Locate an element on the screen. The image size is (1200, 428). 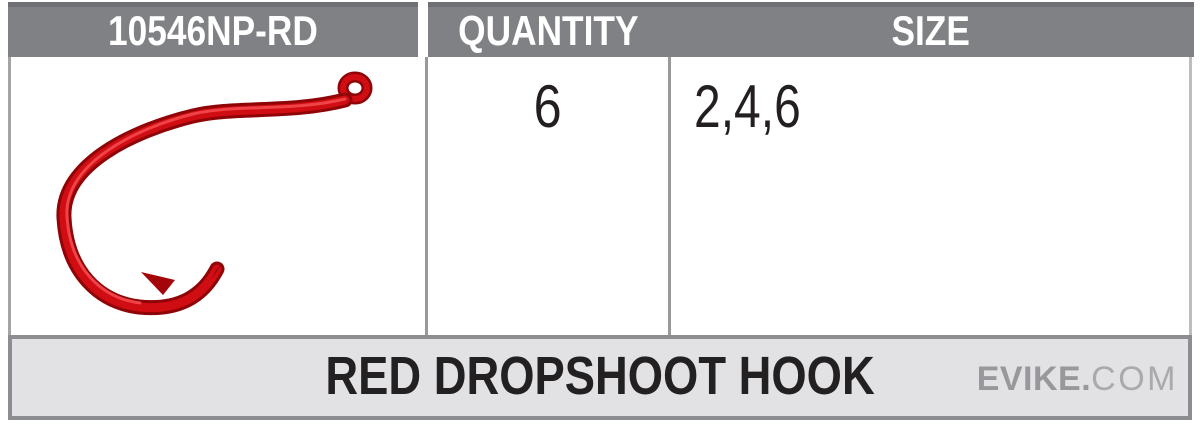
evike-watermark-logo: EVIKE.COM is located at coordinates (1077, 379).